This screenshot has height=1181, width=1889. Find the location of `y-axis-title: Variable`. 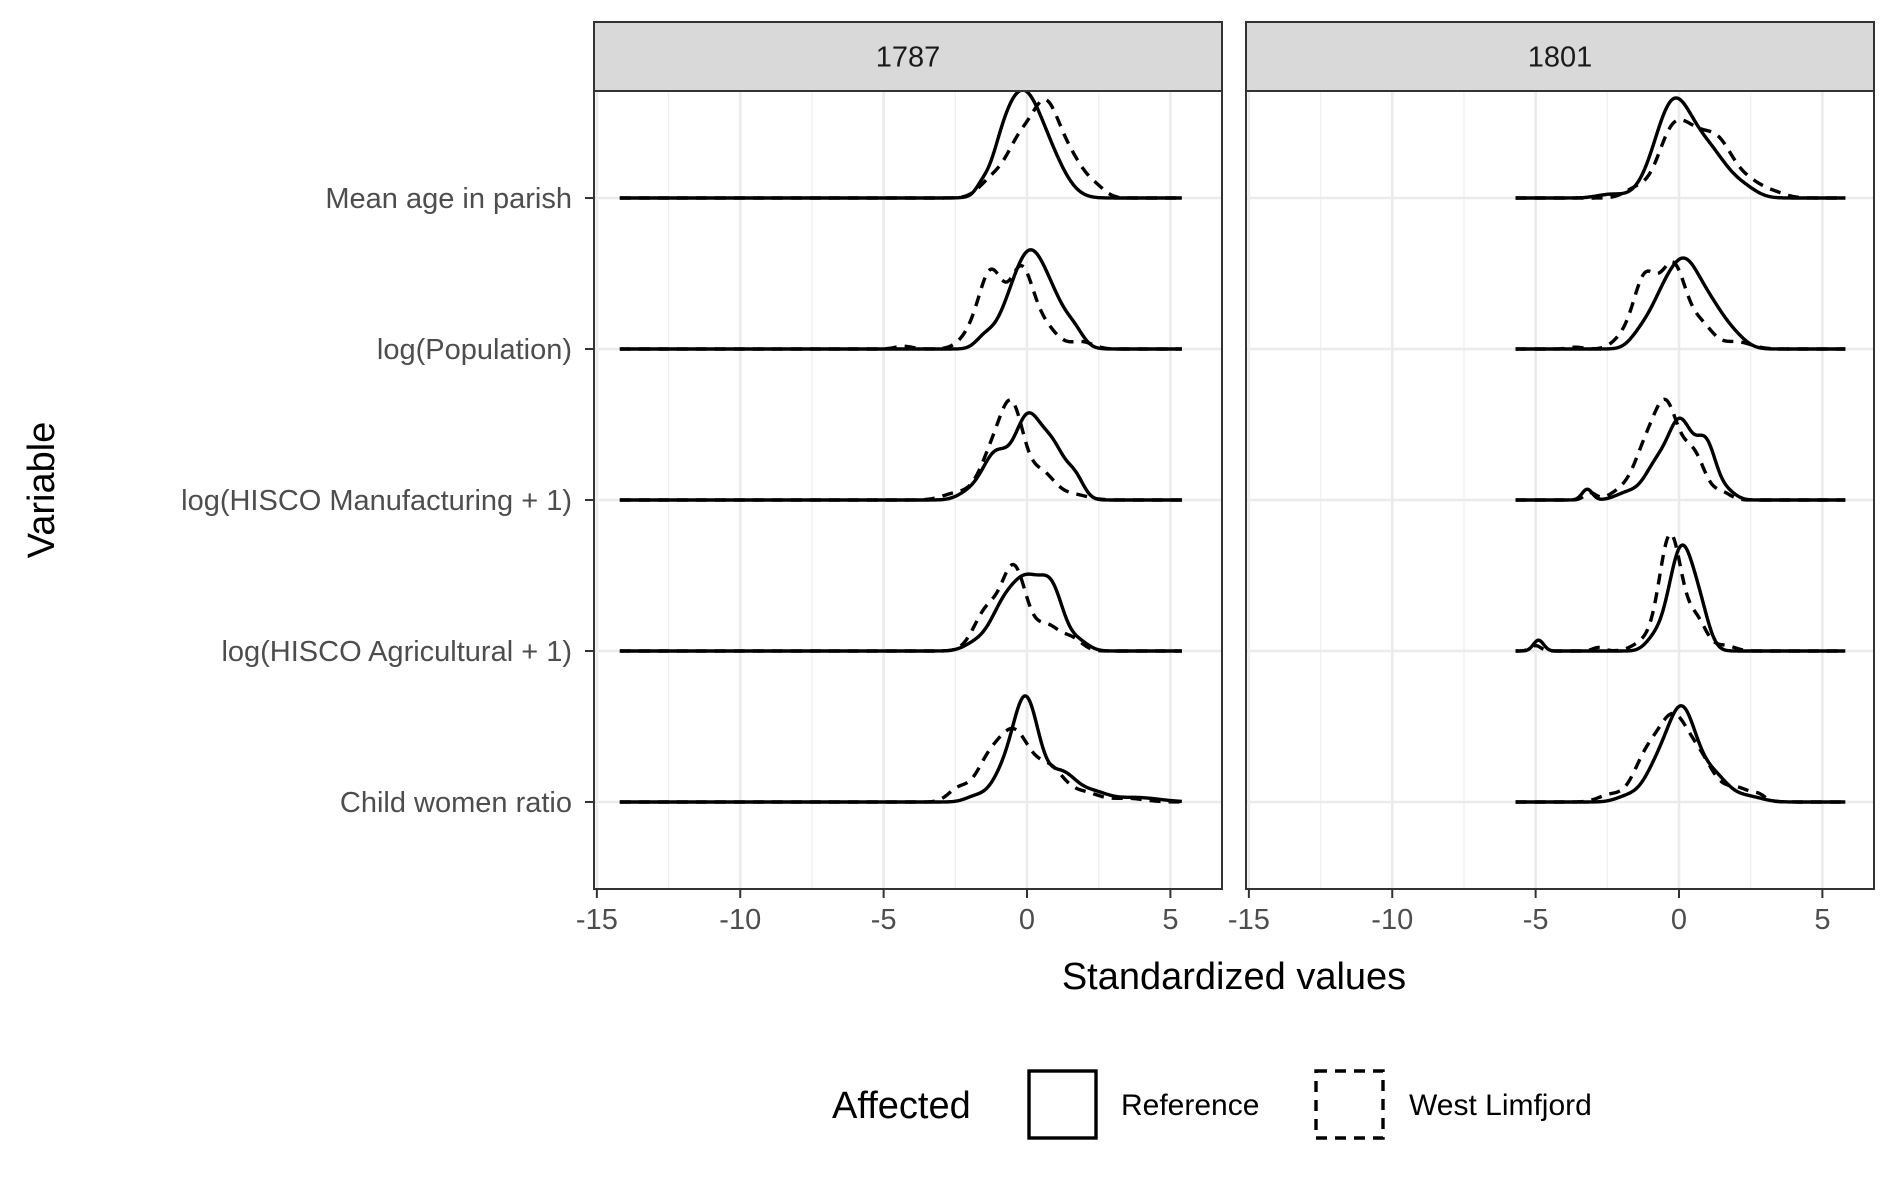

y-axis-title: Variable is located at coordinates (42, 490).